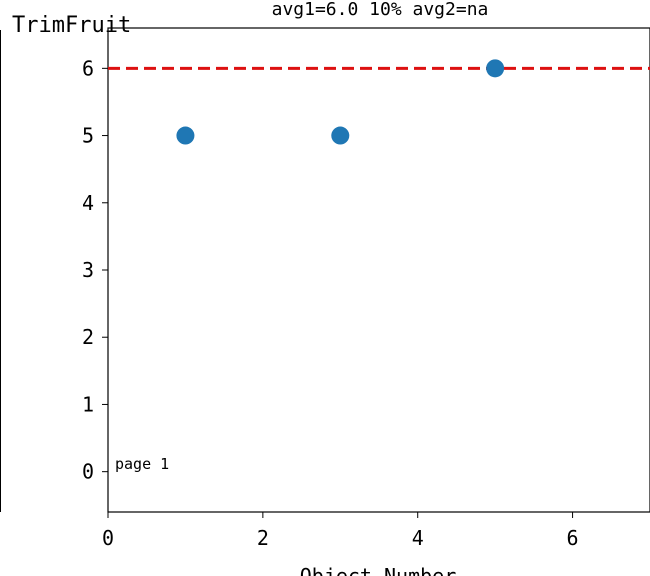 The width and height of the screenshot is (650, 576). What do you see at coordinates (418, 538) in the screenshot?
I see `x-tick-label: 4` at bounding box center [418, 538].